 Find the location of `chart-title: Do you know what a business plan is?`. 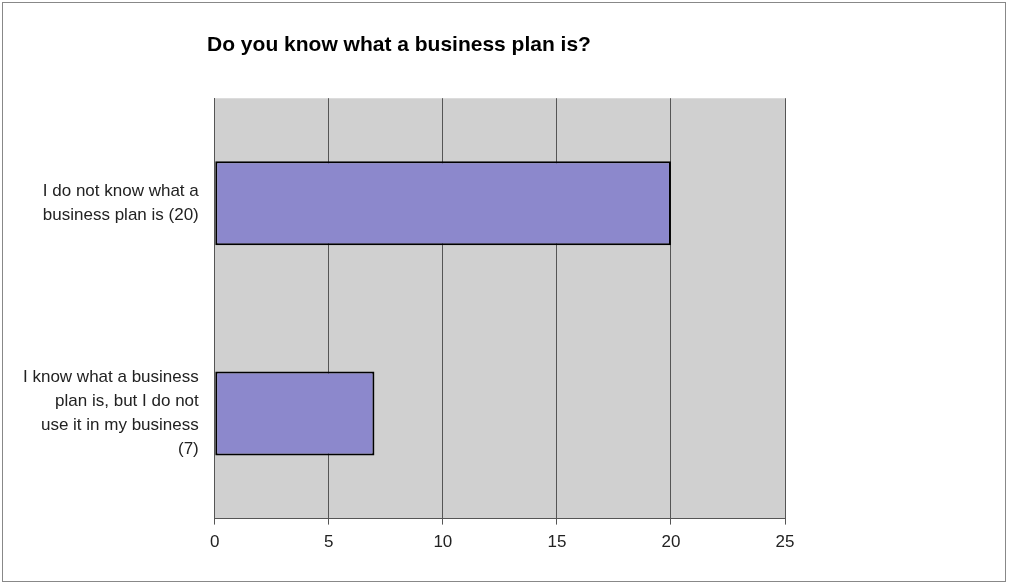

chart-title: Do you know what a business plan is? is located at coordinates (399, 44).